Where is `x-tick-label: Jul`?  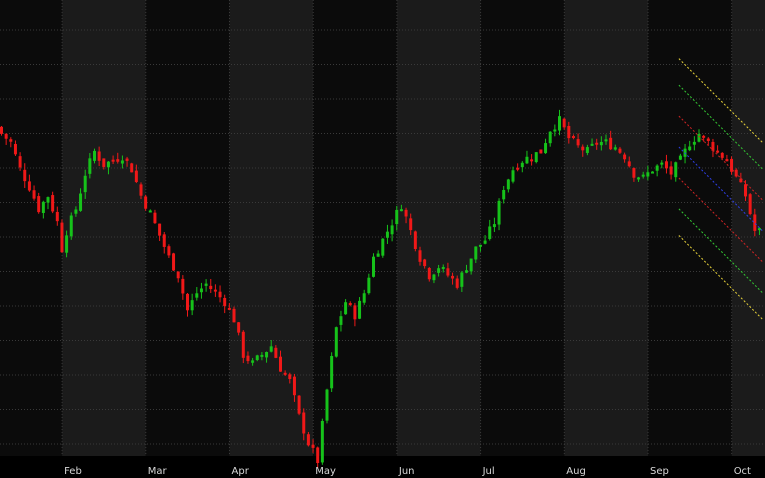 x-tick-label: Jul is located at coordinates (488, 471).